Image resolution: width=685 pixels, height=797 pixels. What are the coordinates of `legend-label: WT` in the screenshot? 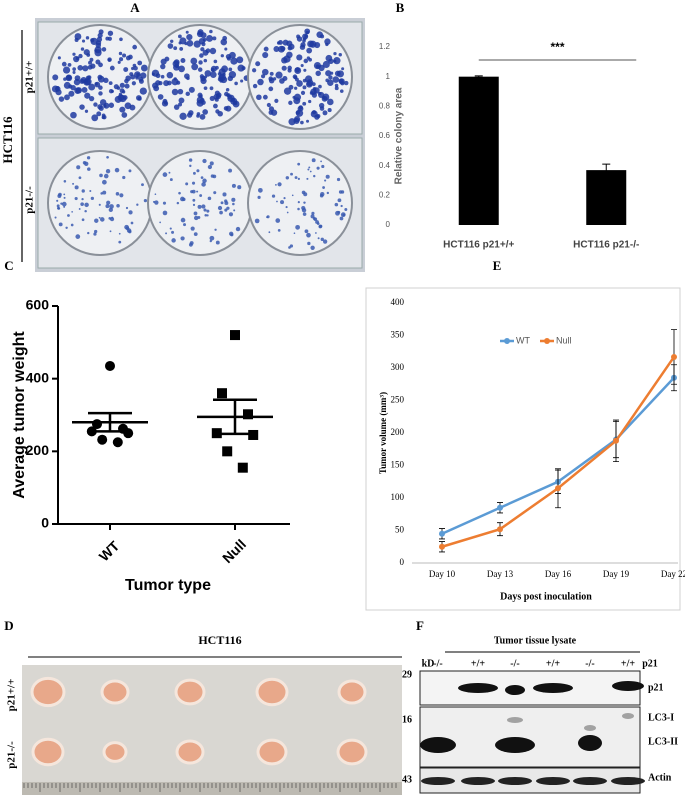 It's located at (523, 340).